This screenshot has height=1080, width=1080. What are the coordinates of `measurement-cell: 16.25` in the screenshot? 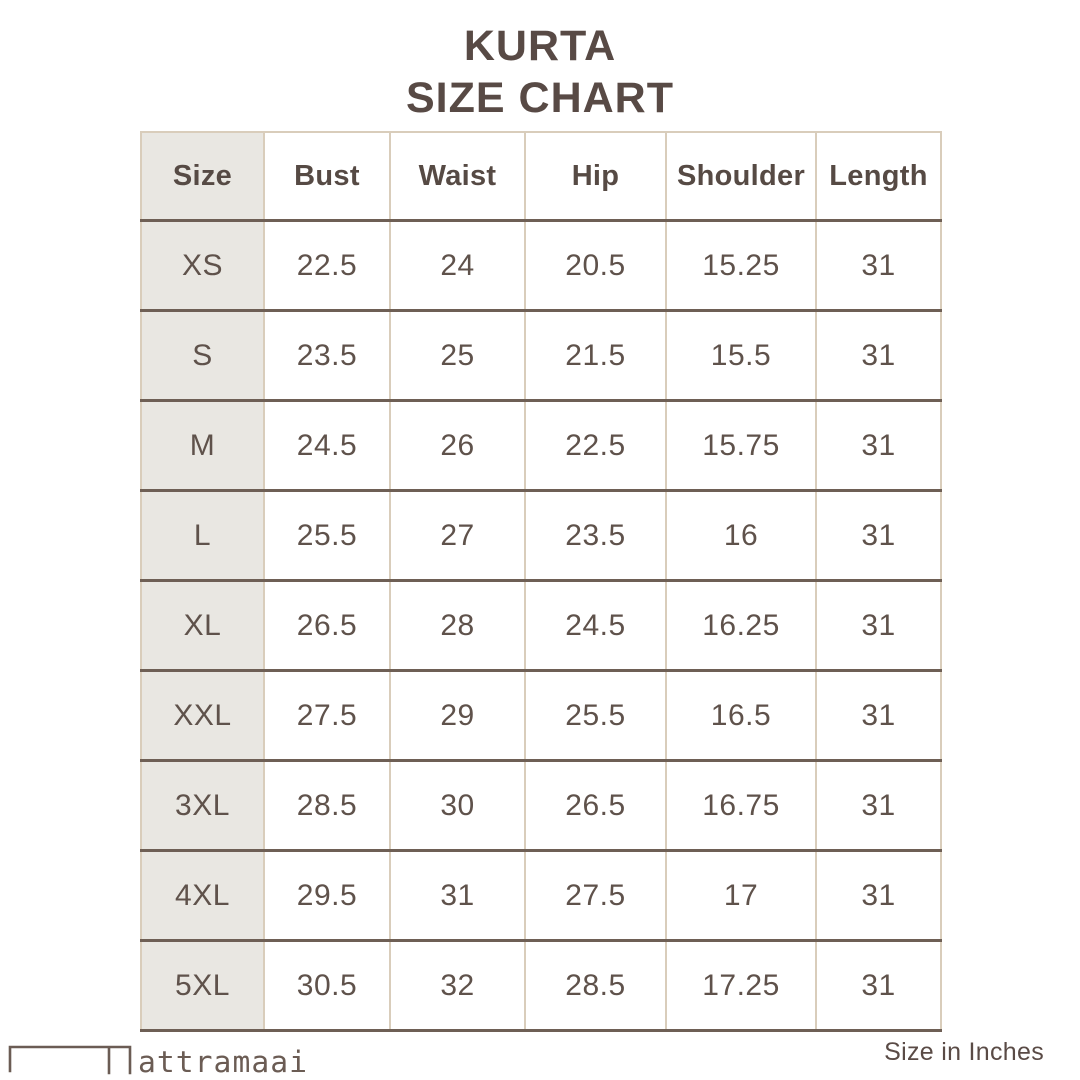 It's located at (741, 625).